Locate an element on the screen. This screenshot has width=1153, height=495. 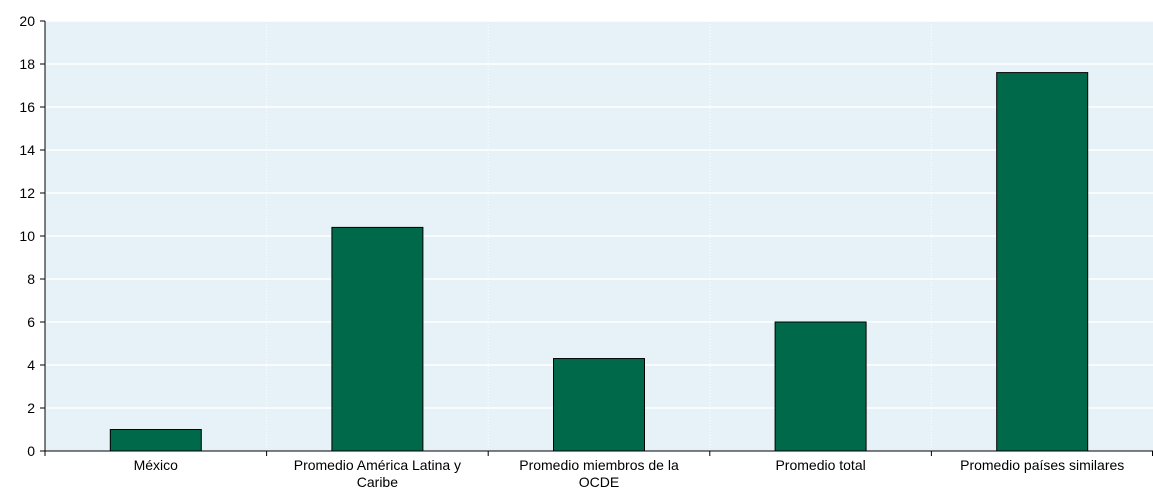
y-tick-label: 16 is located at coordinates (27, 107).